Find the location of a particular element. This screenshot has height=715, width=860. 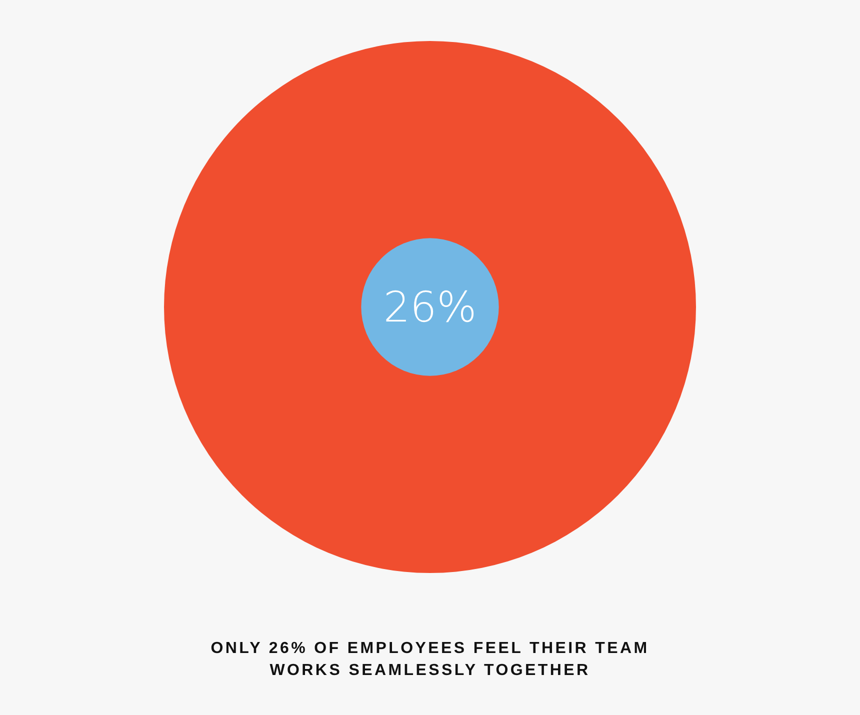

data-label: 26% is located at coordinates (430, 307).